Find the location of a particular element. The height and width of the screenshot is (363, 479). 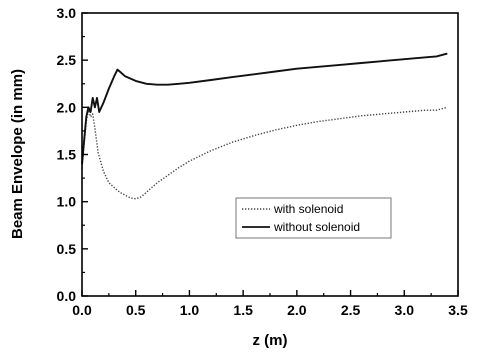

x-tick-label: 1.0 is located at coordinates (190, 310).